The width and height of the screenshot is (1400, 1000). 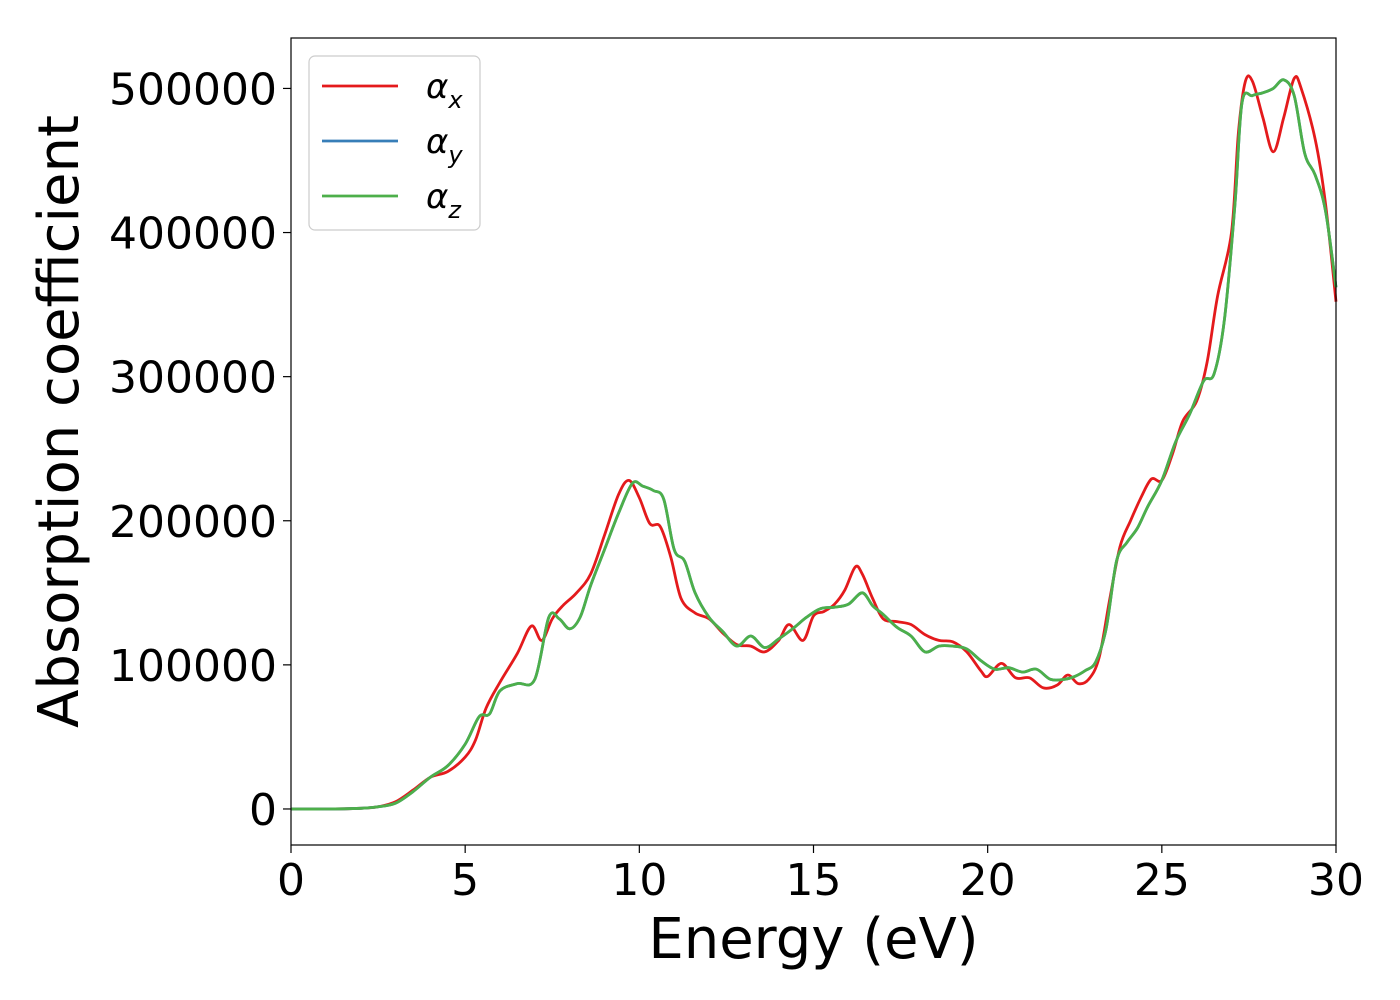 I want to click on y-tick-label: 200000, so click(x=193, y=522).